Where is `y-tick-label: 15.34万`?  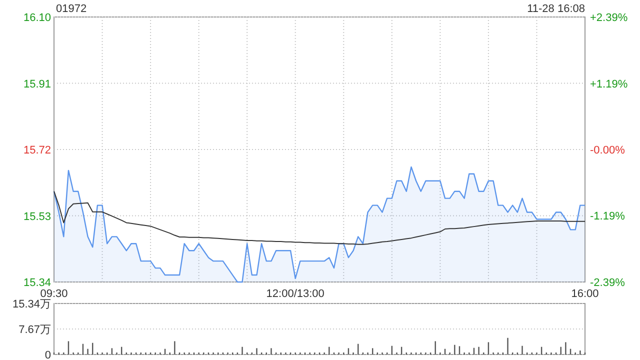
y-tick-label: 15.34万 is located at coordinates (31, 304).